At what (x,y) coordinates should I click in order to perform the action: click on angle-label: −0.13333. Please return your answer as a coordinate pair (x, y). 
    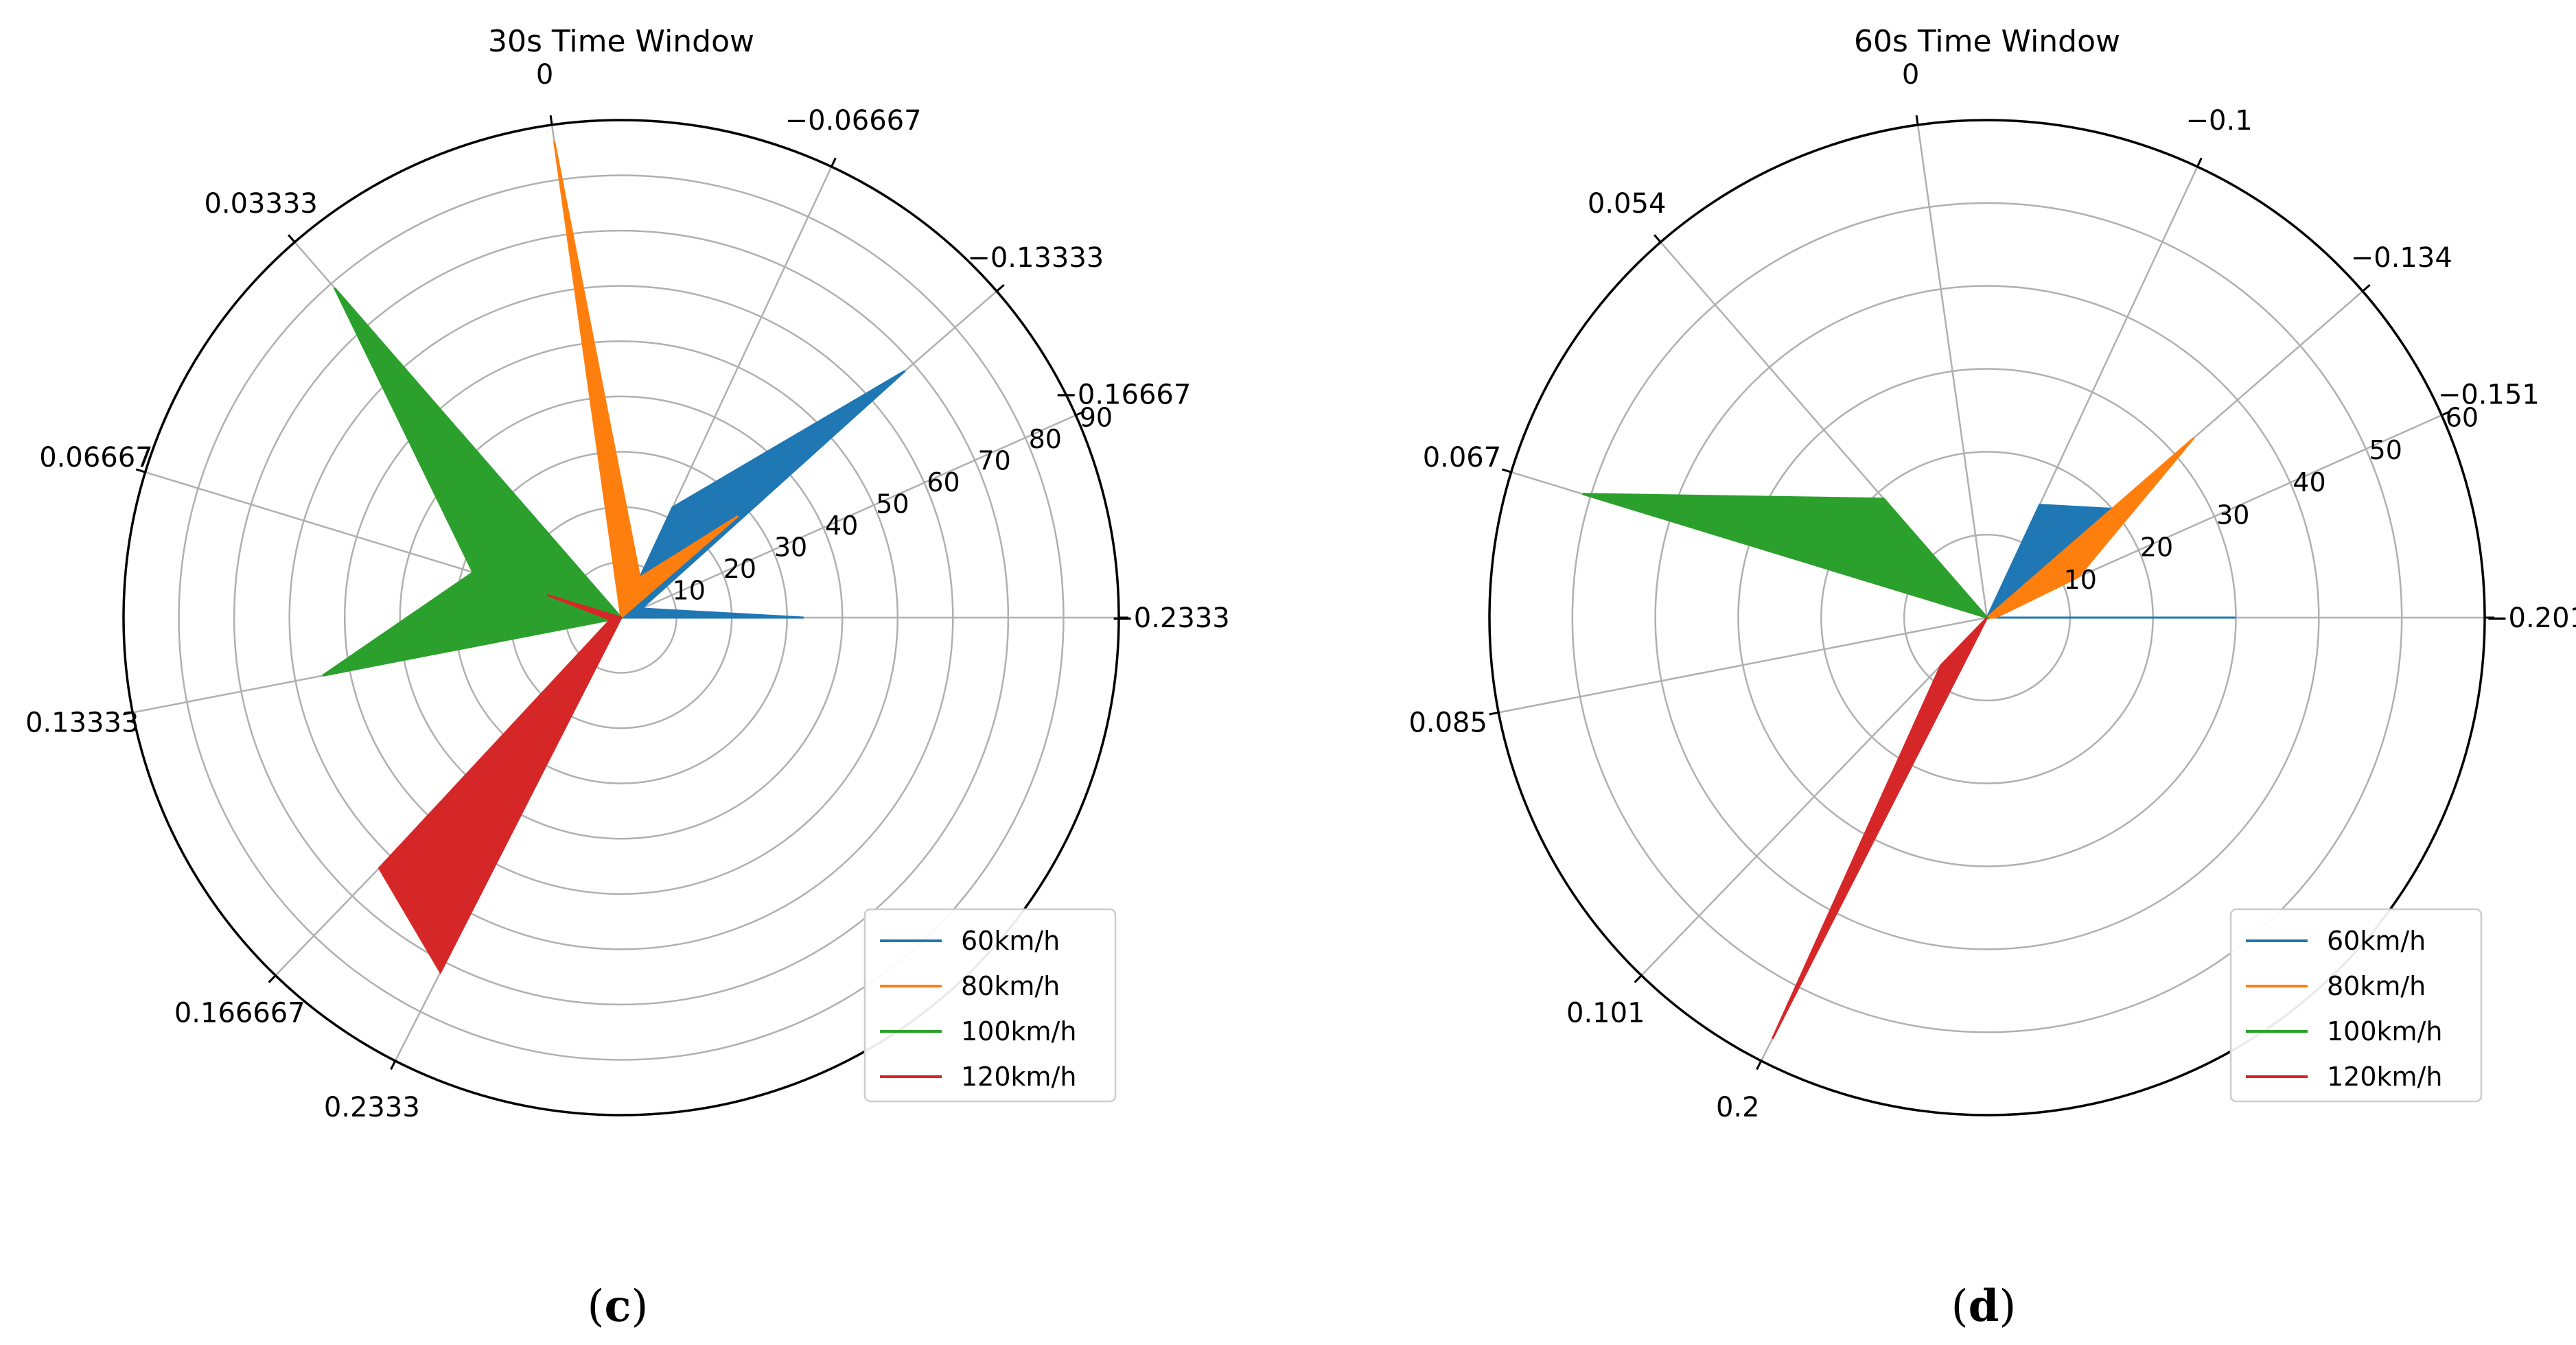
    Looking at the image, I should click on (1035, 258).